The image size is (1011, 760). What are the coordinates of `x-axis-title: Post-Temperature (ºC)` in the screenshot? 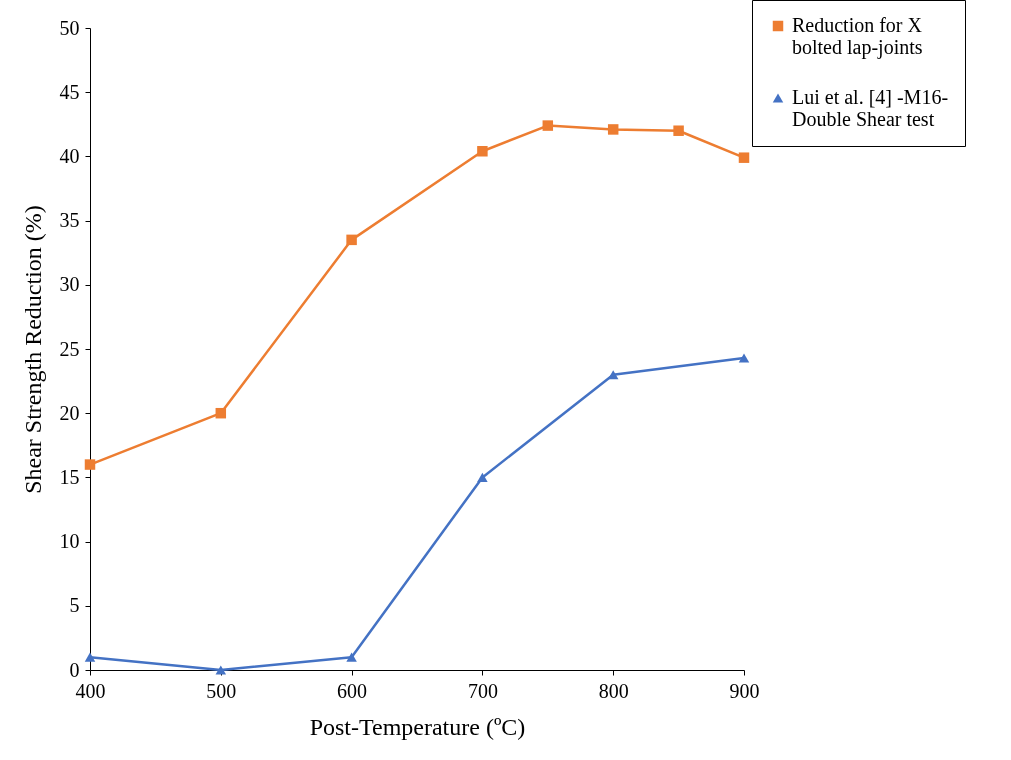 It's located at (417, 726).